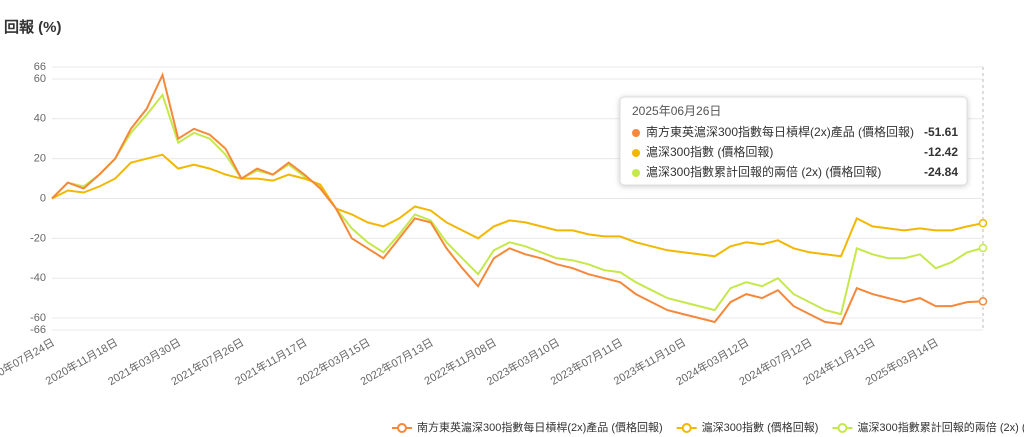 This screenshot has height=437, width=1024. Describe the element at coordinates (676, 111) in the screenshot. I see `tooltip-date: 2025年06月26日` at that location.